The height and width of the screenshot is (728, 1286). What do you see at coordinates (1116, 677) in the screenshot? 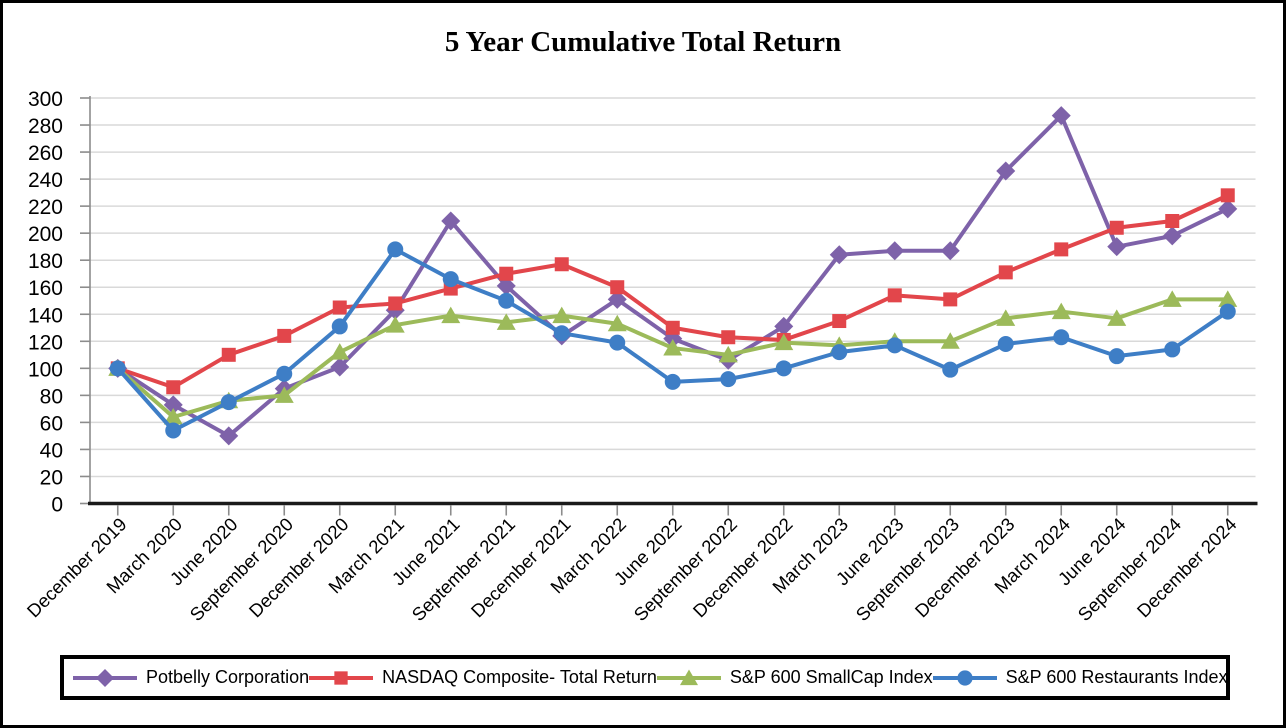
I see `legend-label: S&P 600 Restaurants Index` at bounding box center [1116, 677].